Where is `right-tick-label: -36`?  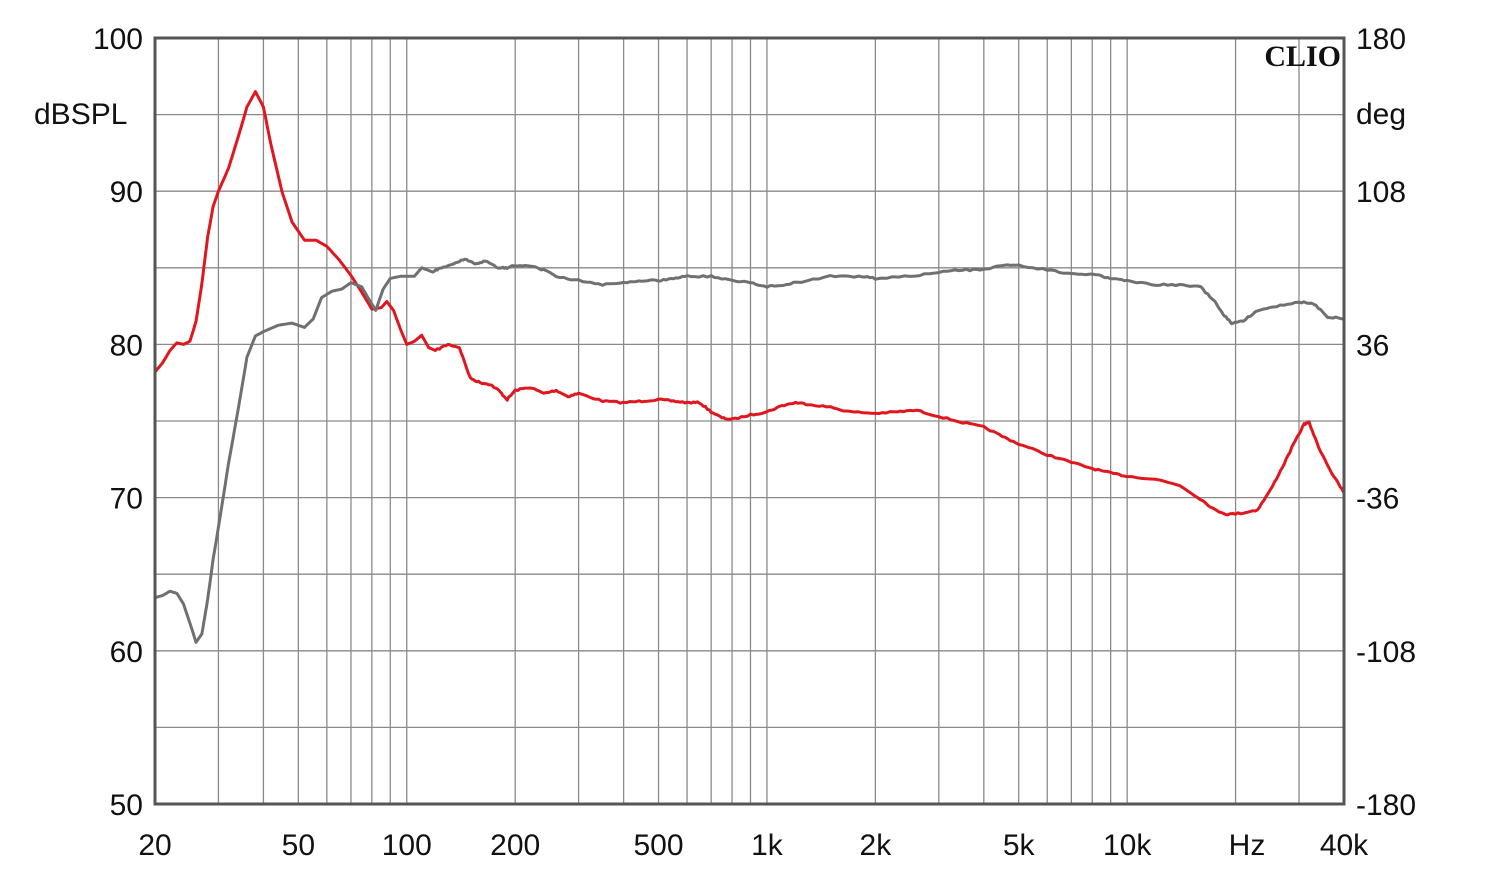 right-tick-label: -36 is located at coordinates (1377, 499).